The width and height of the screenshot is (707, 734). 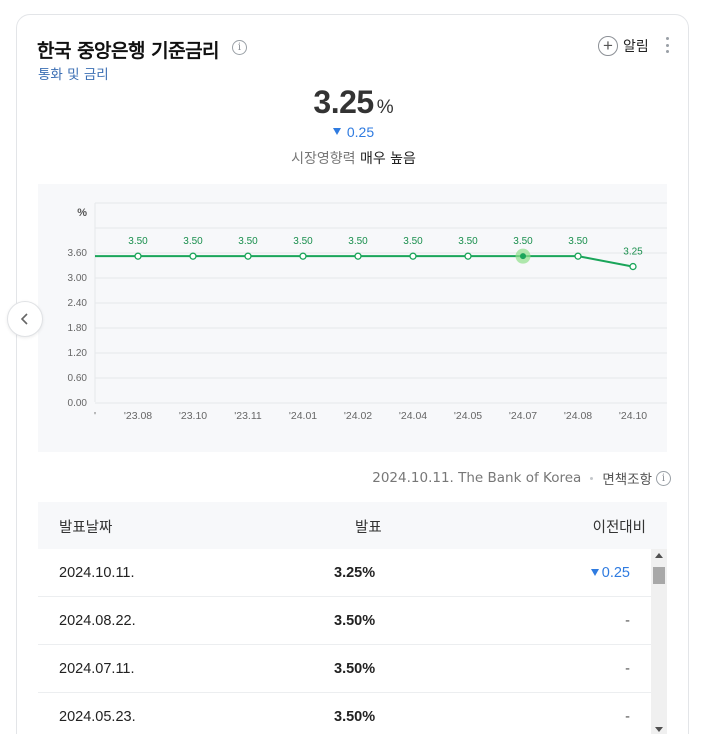 What do you see at coordinates (659, 575) in the screenshot?
I see `scroll-thumb` at bounding box center [659, 575].